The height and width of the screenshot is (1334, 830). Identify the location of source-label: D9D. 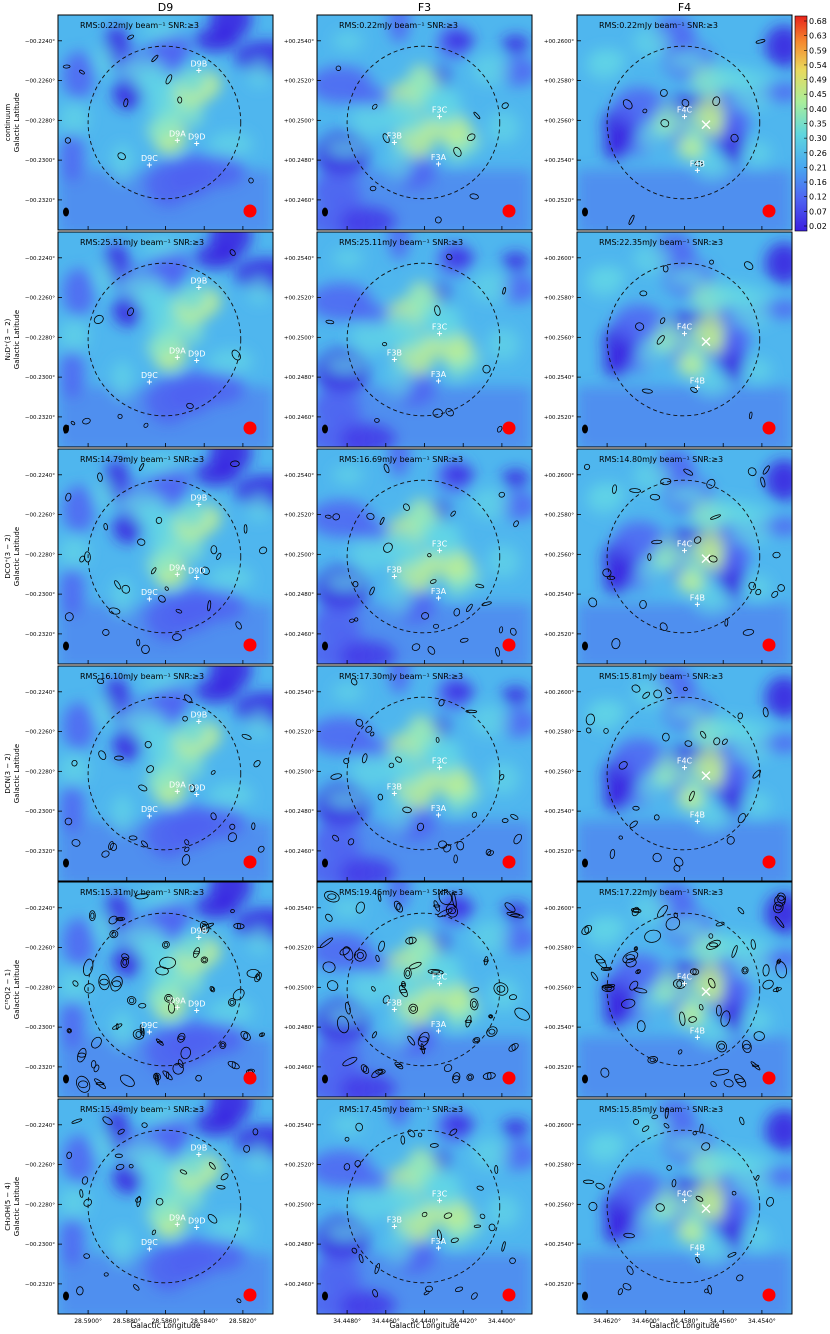
(196, 1004).